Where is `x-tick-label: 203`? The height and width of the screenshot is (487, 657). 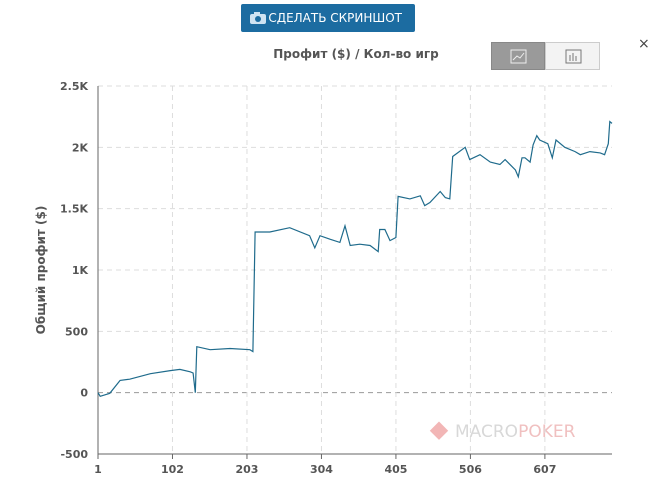 x-tick-label: 203 is located at coordinates (246, 469).